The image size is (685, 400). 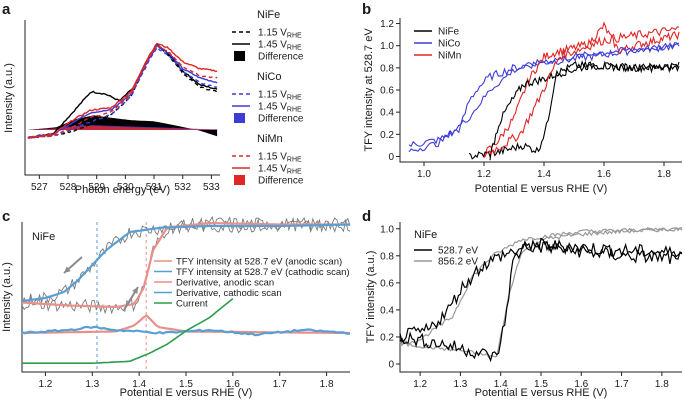 What do you see at coordinates (541, 384) in the screenshot?
I see `x-axis-d-tick-label: 1.5` at bounding box center [541, 384].